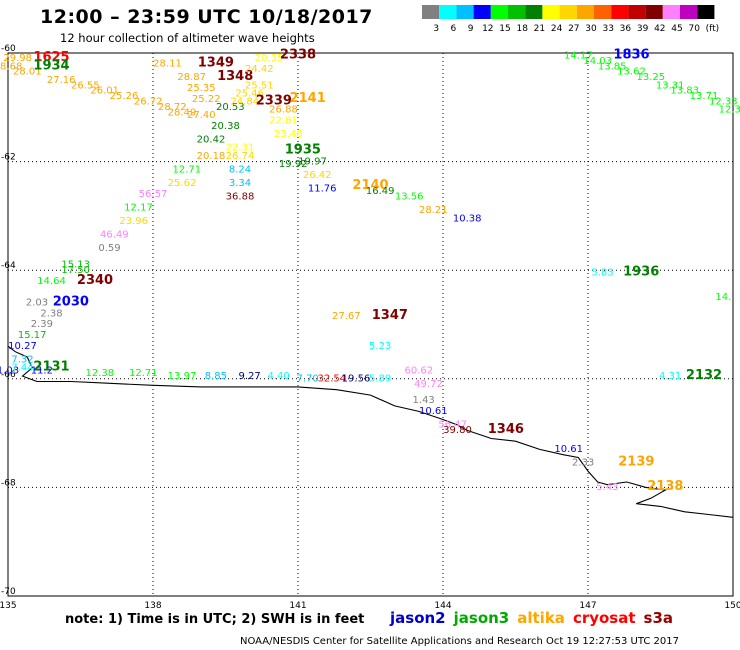  I want to click on wave-height-label: 20.42, so click(211, 140).